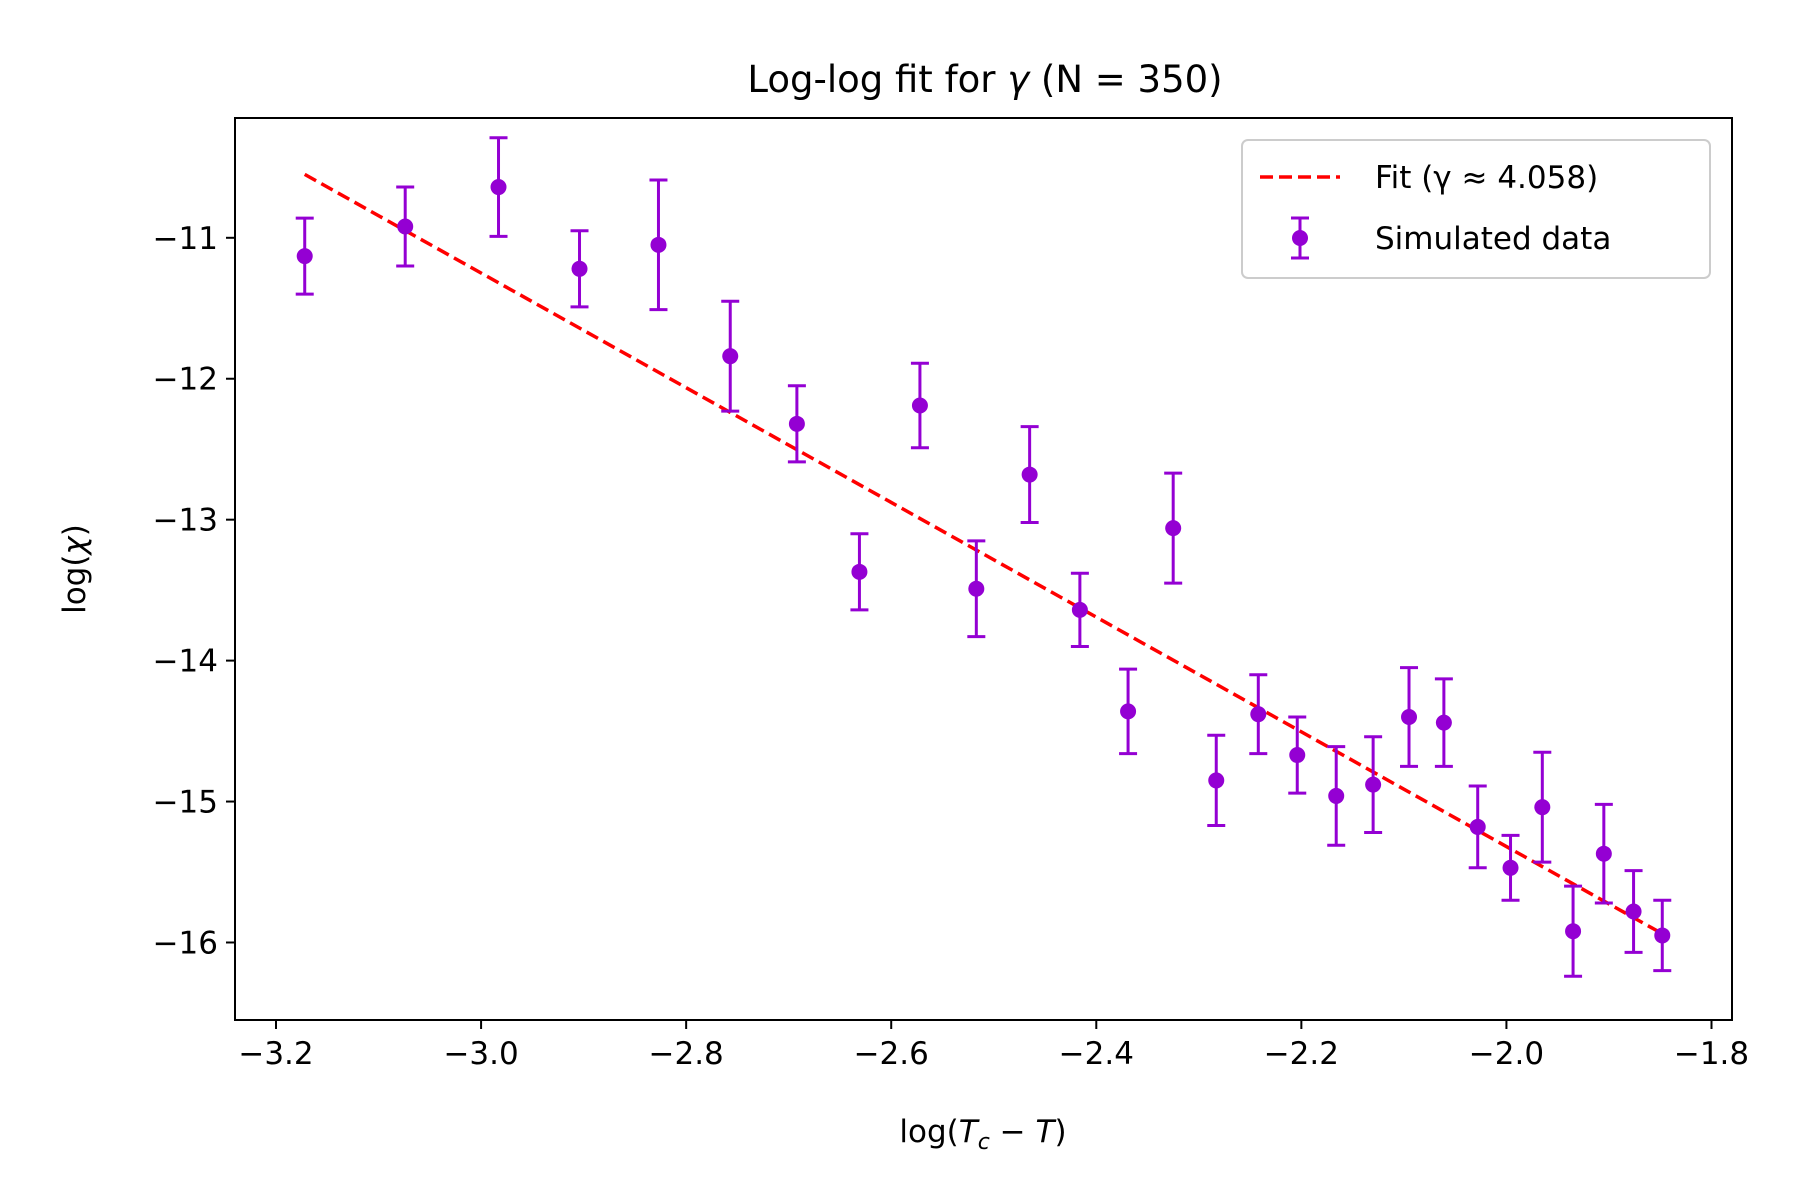 The width and height of the screenshot is (1800, 1200). I want to click on x-axis: −3.2 −3.0 −2.8 −2.6 −2.4 −2.2 −2.0 −1.8, so click(993, 1046).